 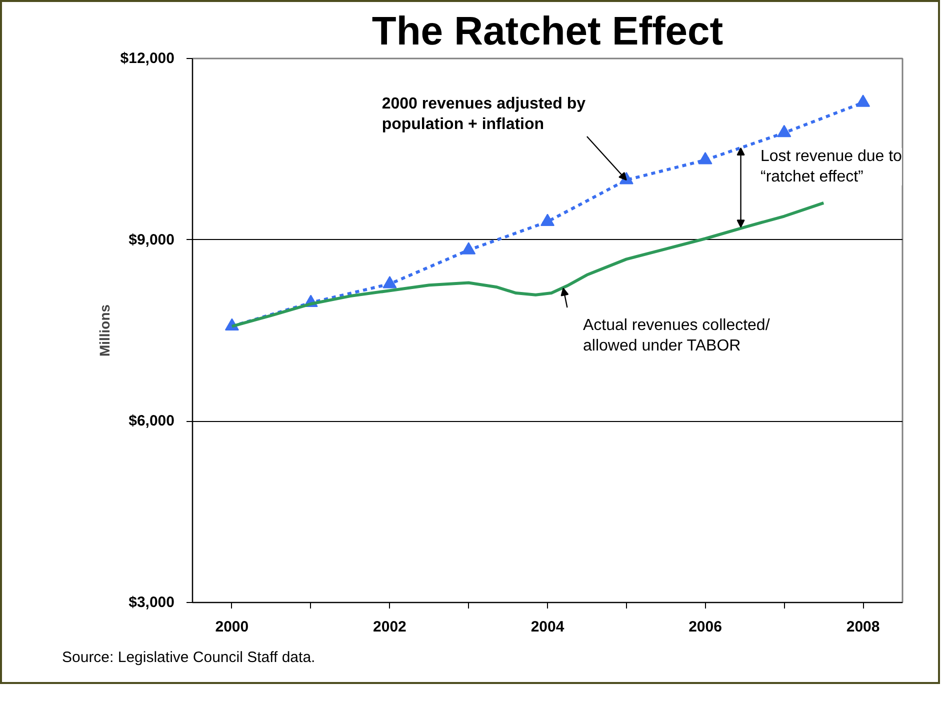 I want to click on x-tick-label: 2008, so click(x=863, y=627).